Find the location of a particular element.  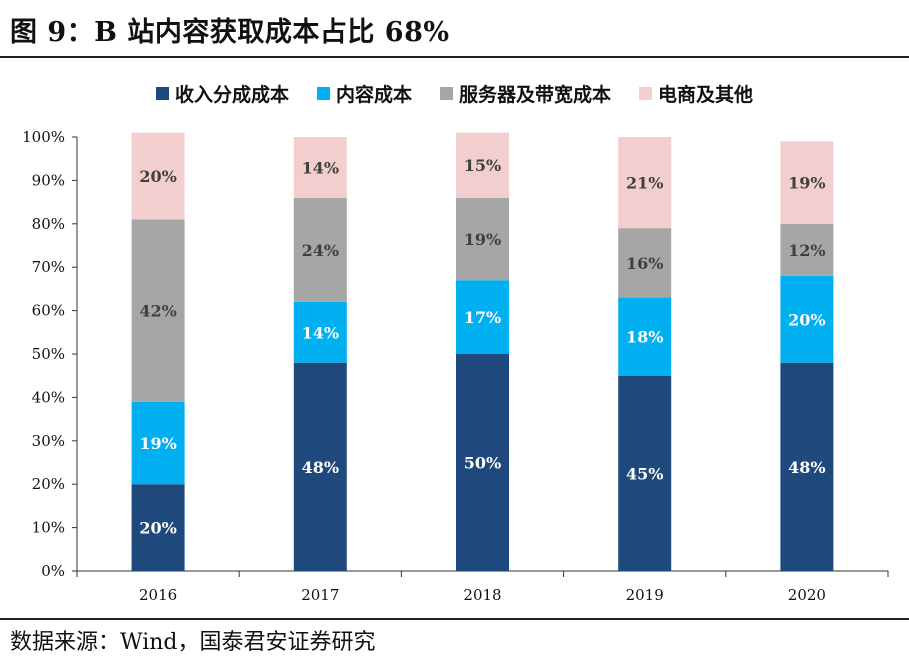

legend: 收入分成成本 内容成本 服务器及带宽成本 电商及其他 is located at coordinates (454, 93).